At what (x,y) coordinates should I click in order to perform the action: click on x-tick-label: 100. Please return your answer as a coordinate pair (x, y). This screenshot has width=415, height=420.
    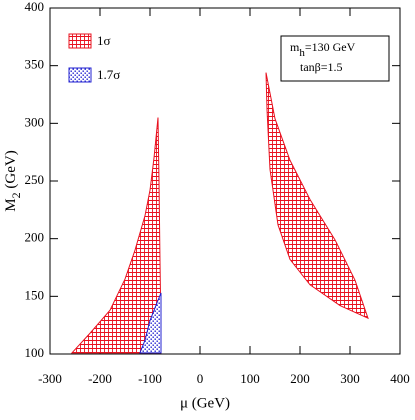
    Looking at the image, I should click on (250, 378).